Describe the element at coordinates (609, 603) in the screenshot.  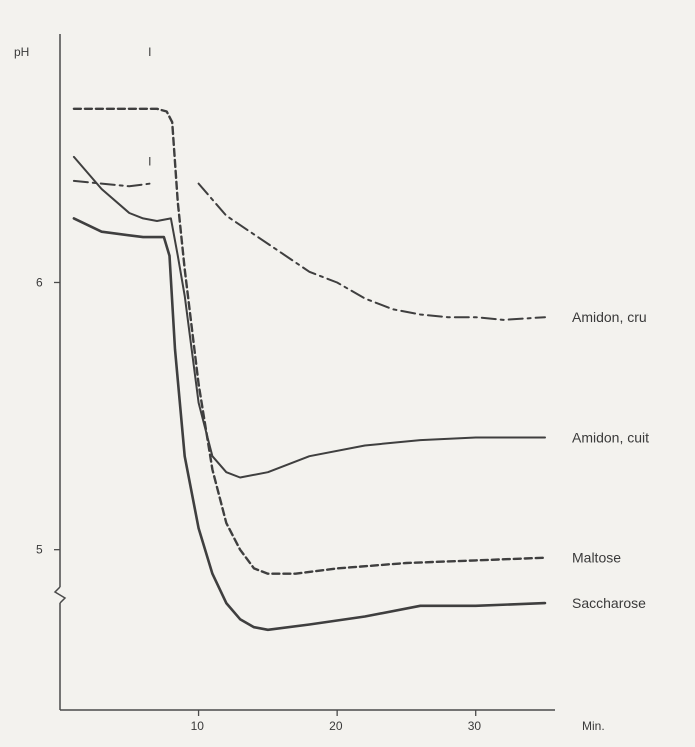
I see `series-label-saccharose: Saccharose` at that location.